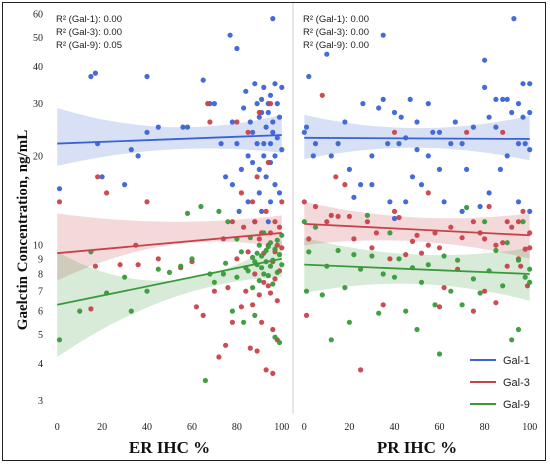 Image resolution: width=550 pixels, height=465 pixels. Describe the element at coordinates (38, 15) in the screenshot. I see `y-tick-label: 60` at that location.